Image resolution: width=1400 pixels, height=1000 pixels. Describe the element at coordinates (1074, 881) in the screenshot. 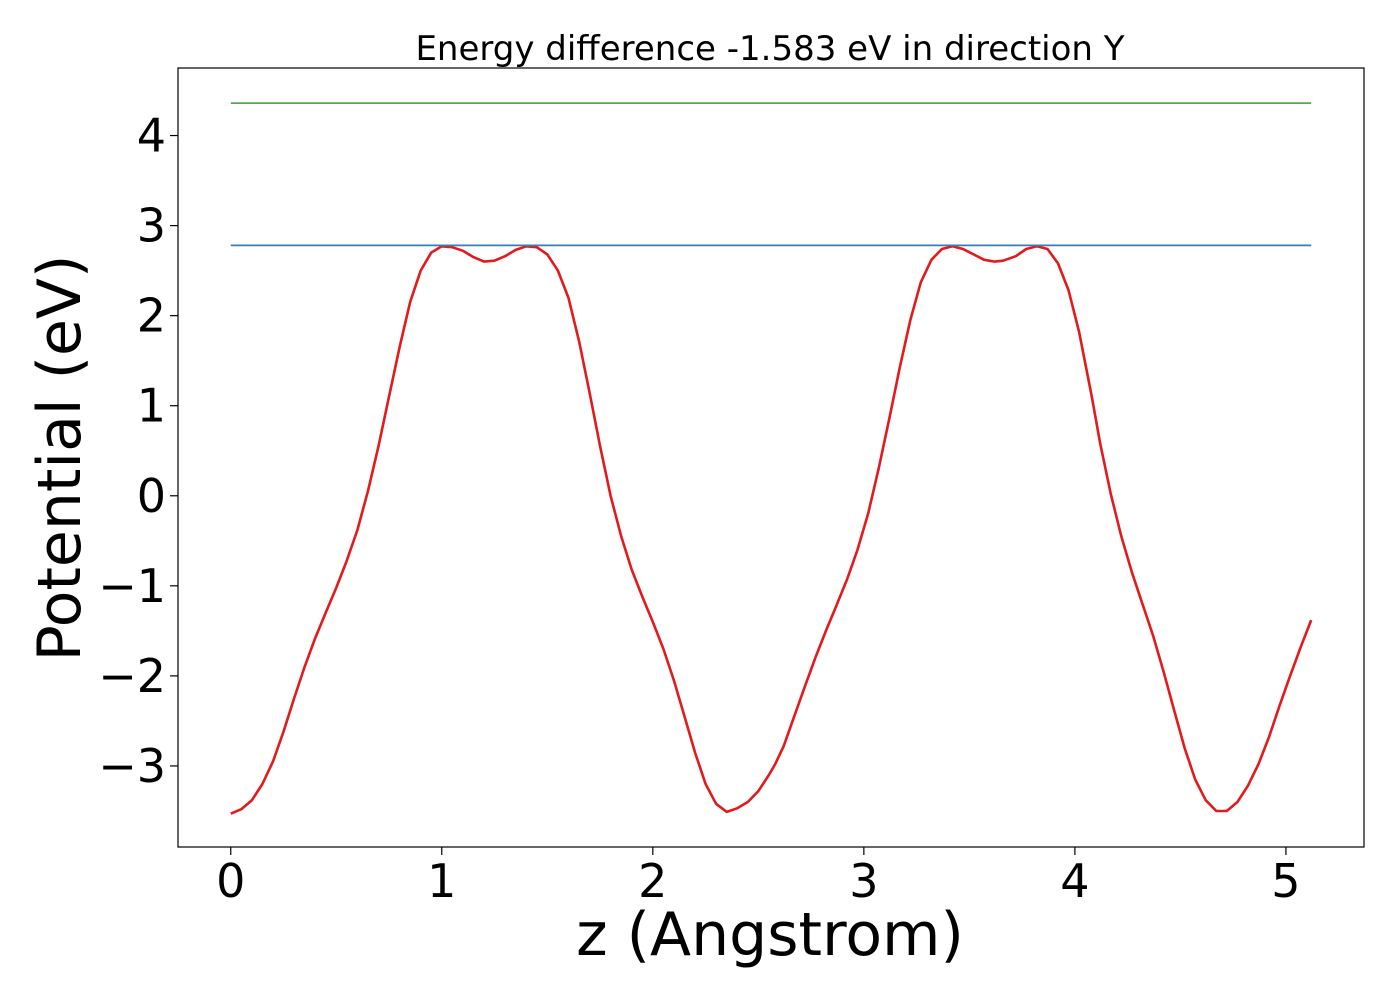

I see `x-tick-label: 4` at that location.